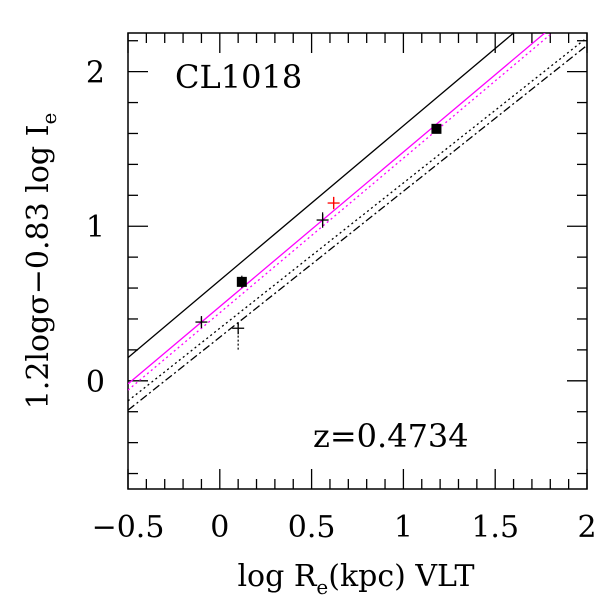 The height and width of the screenshot is (600, 600). Describe the element at coordinates (238, 77) in the screenshot. I see `cluster-label: CL1018` at that location.